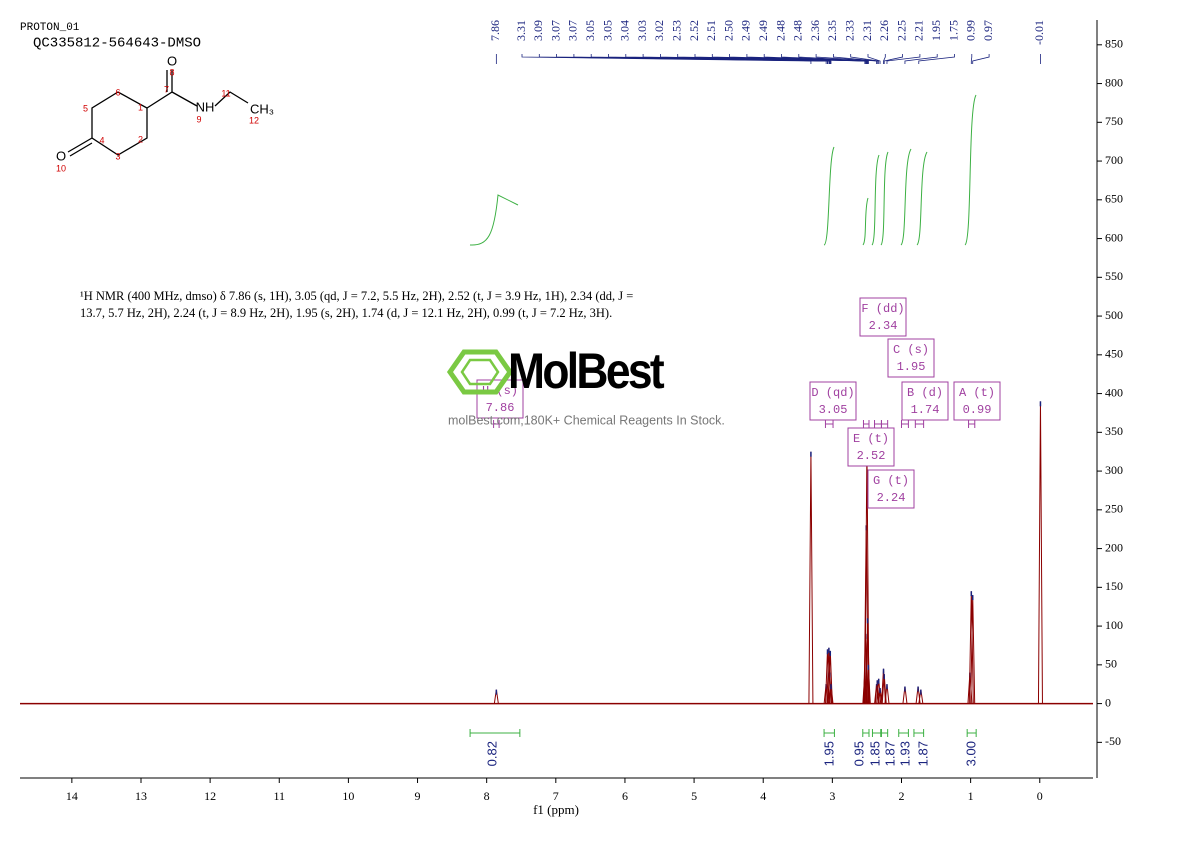 The width and height of the screenshot is (1190, 841). Describe the element at coordinates (1114, 121) in the screenshot. I see `y-tick-label: 750` at that location.